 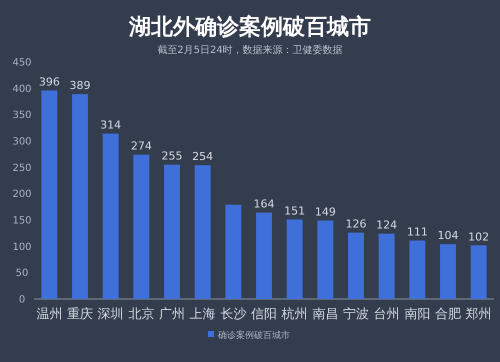 What do you see at coordinates (325, 212) in the screenshot?
I see `data-label: 149` at bounding box center [325, 212].